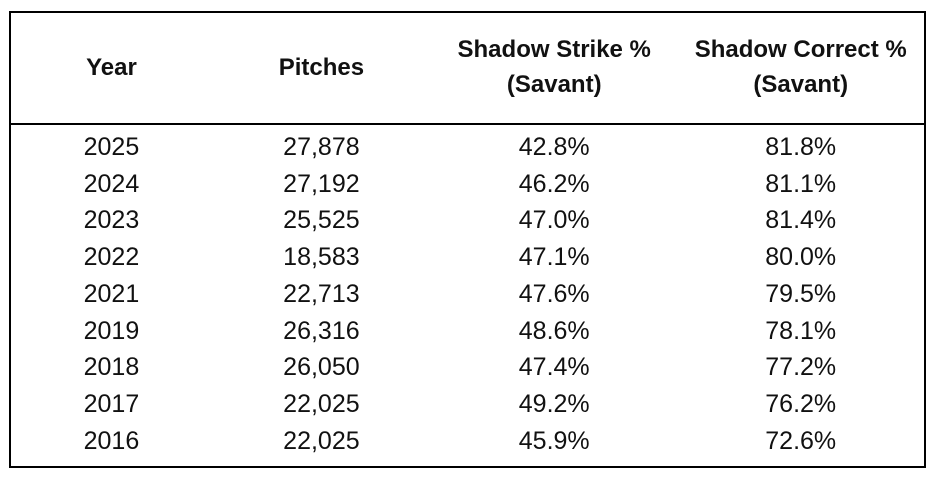 This screenshot has width=943, height=479. Describe the element at coordinates (554, 50) in the screenshot. I see `column-header-line1: Shadow Strike %` at that location.